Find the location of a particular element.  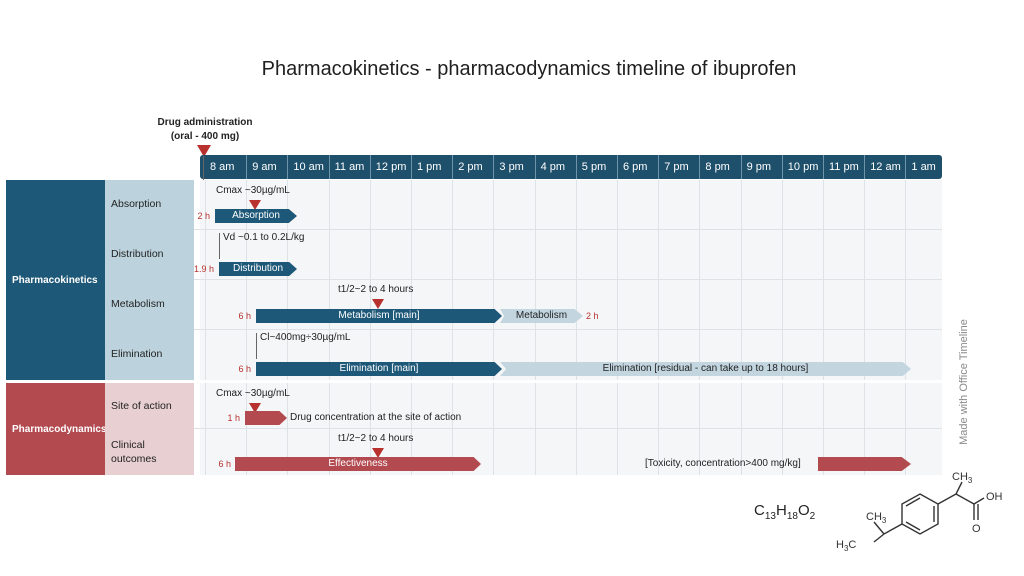

site-of-action-row-label: Site of action is located at coordinates (141, 406).